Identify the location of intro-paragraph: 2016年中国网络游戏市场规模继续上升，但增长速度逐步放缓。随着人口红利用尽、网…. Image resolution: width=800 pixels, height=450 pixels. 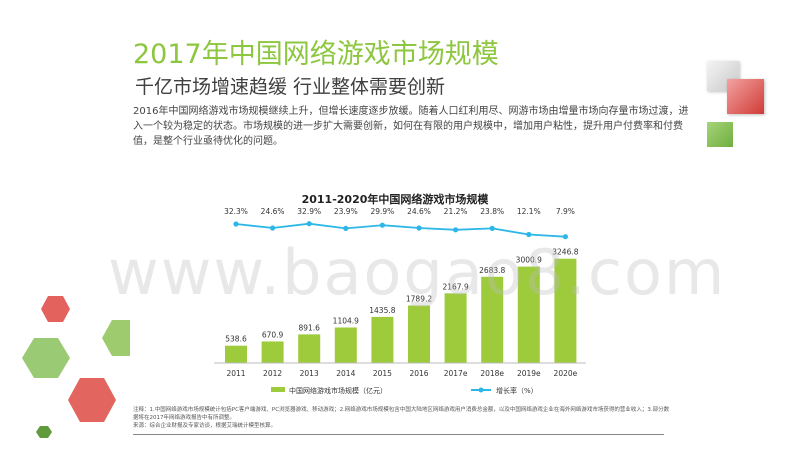
(411, 126).